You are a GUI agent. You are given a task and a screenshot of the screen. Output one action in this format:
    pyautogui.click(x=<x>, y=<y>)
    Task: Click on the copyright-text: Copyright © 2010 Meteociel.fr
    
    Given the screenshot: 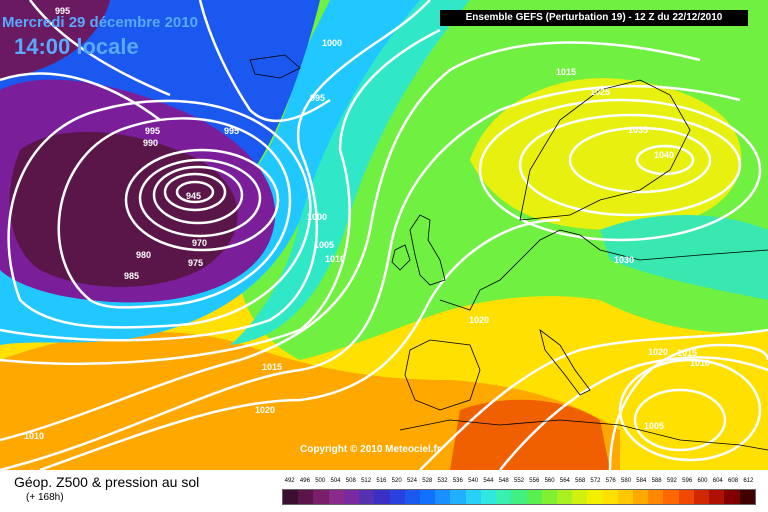 What is the action you would take?
    pyautogui.click(x=370, y=449)
    